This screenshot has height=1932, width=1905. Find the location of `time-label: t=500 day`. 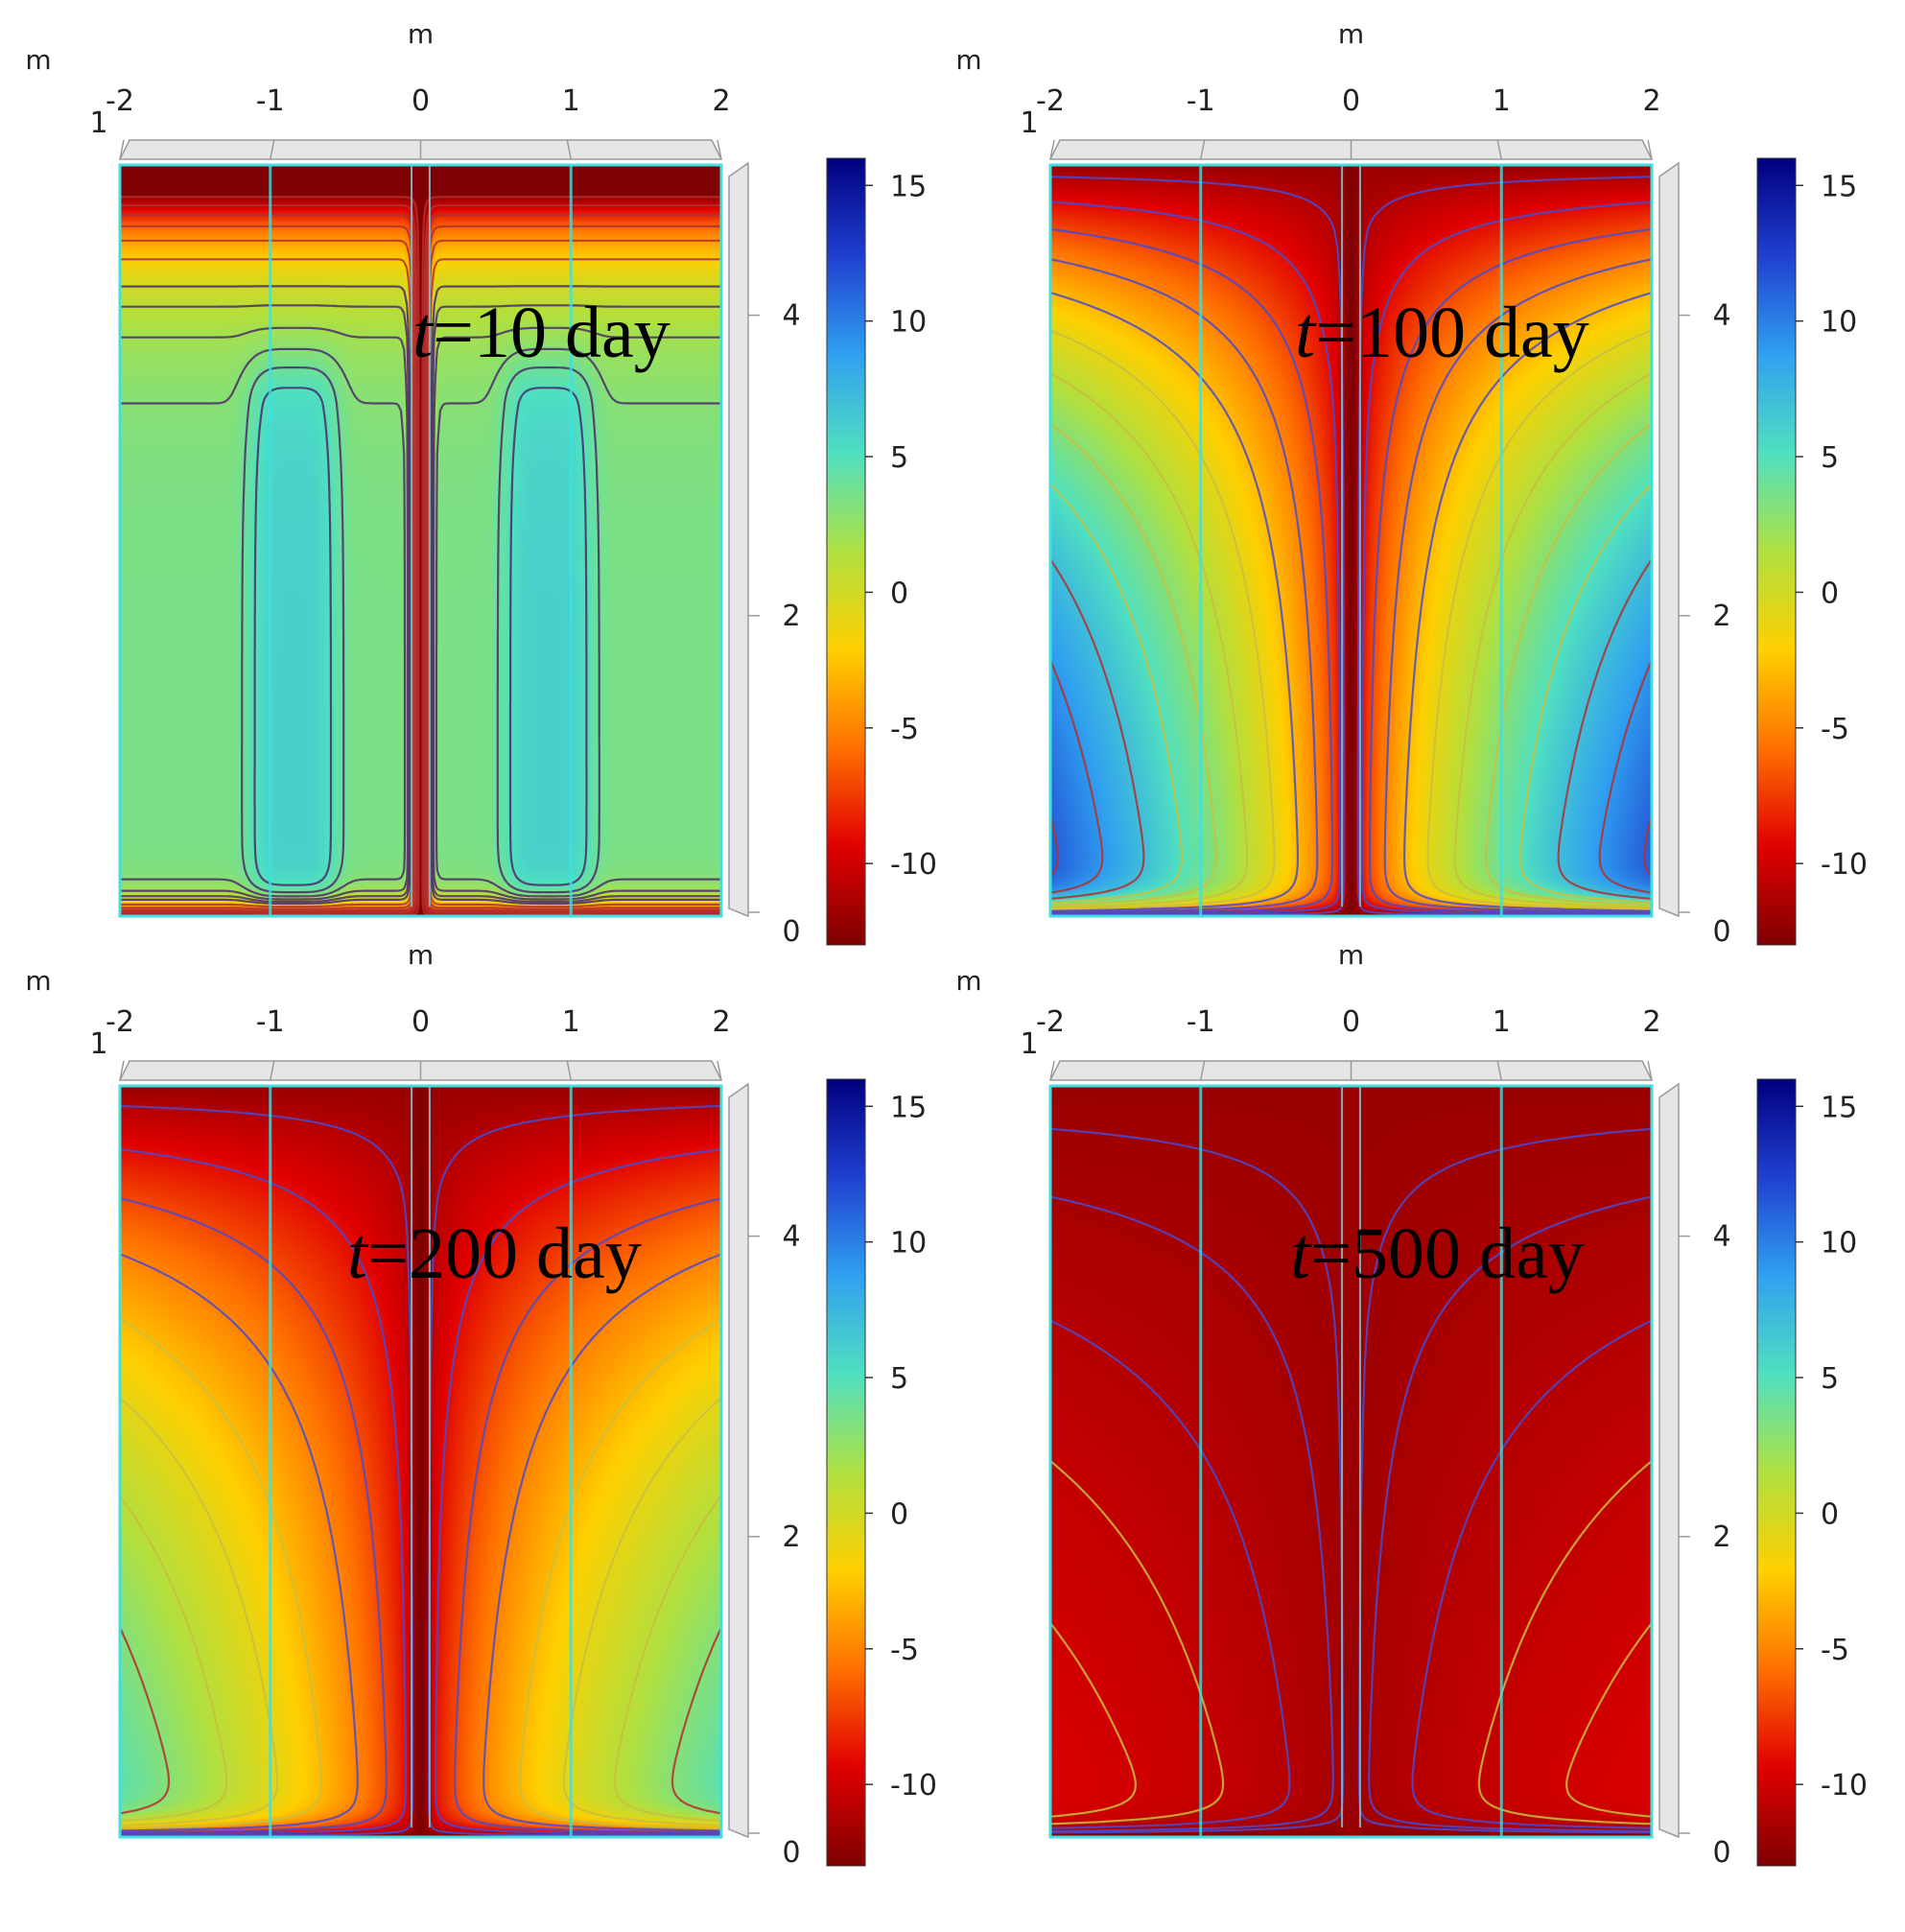

time-label: t=500 day is located at coordinates (1437, 1253).